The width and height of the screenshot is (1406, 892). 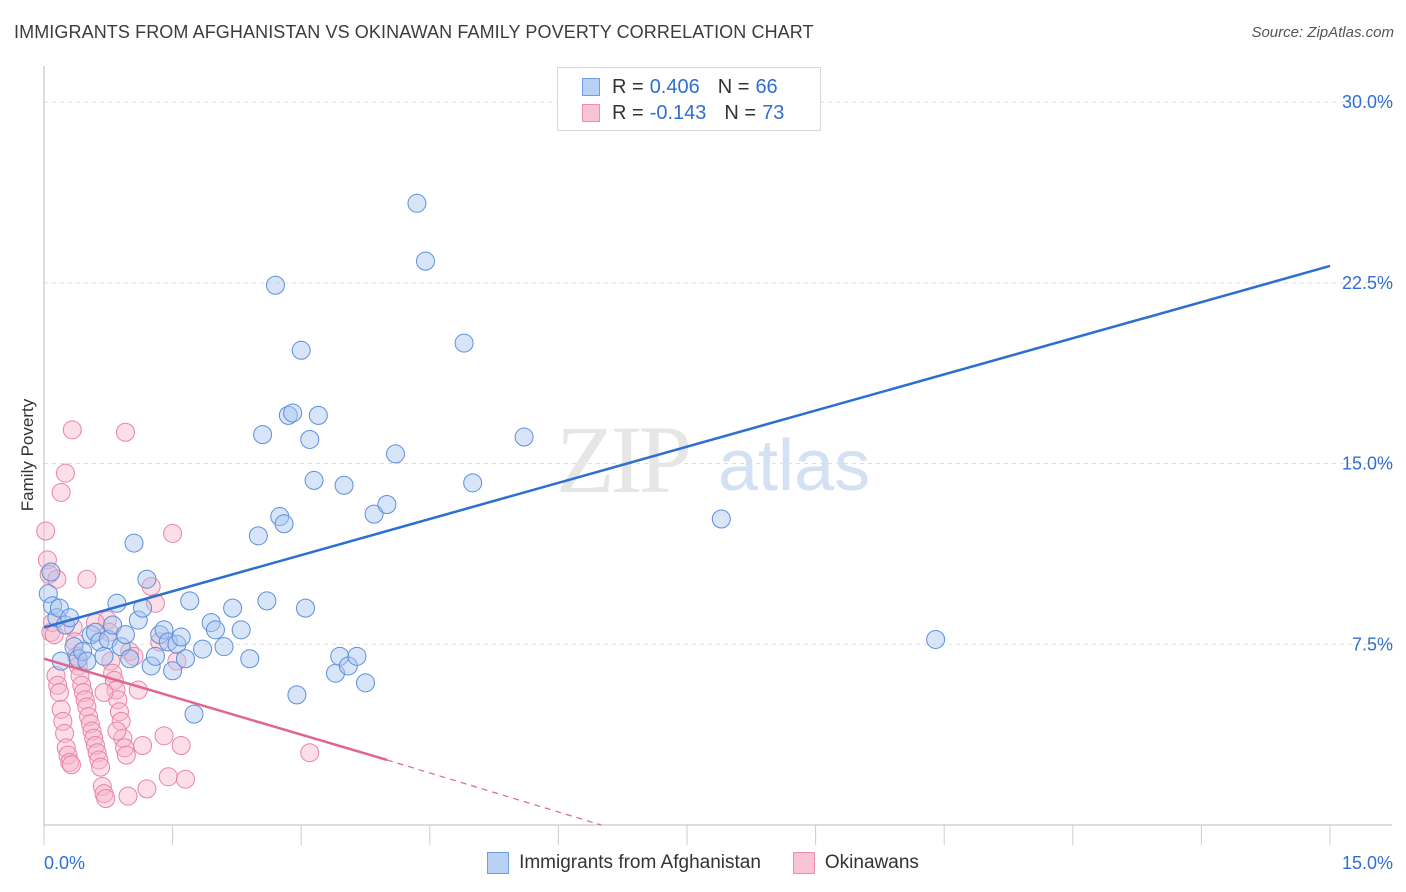 What do you see at coordinates (871, 862) in the screenshot?
I see `legend-label-okinawans: Okinawans` at bounding box center [871, 862].